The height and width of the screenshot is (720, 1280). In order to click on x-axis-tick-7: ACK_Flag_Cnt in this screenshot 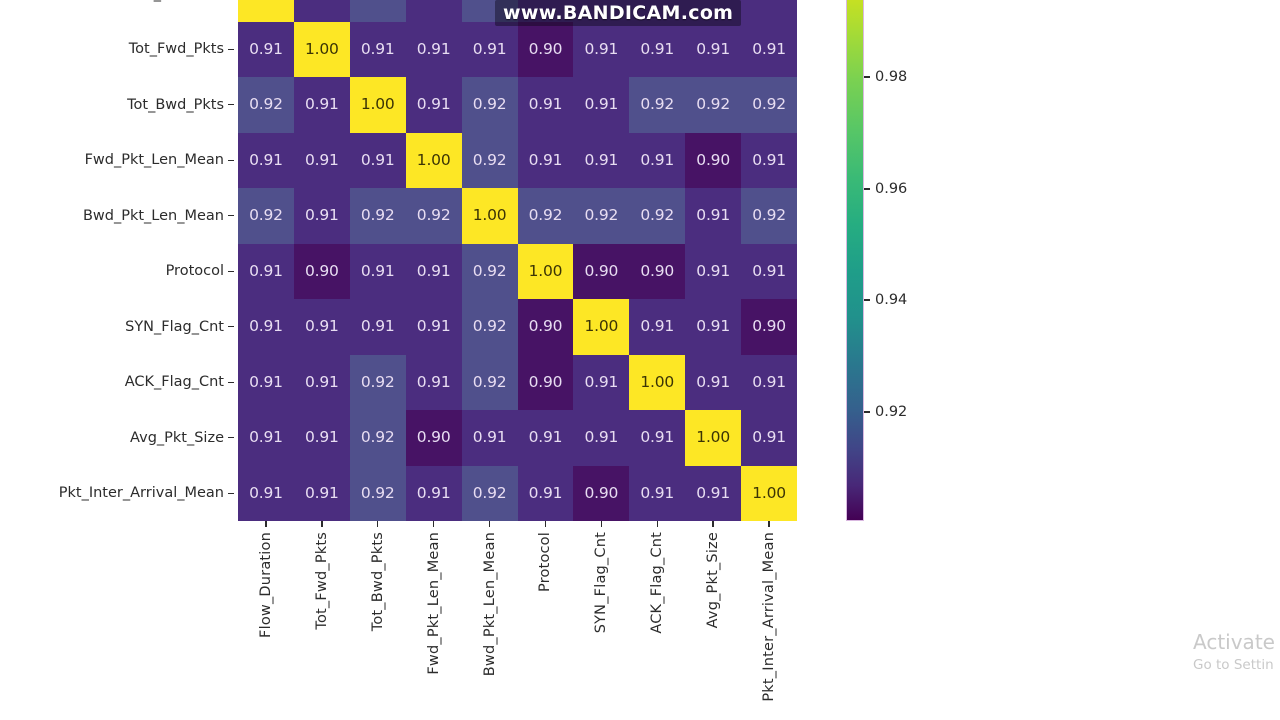, I will do `click(657, 577)`.